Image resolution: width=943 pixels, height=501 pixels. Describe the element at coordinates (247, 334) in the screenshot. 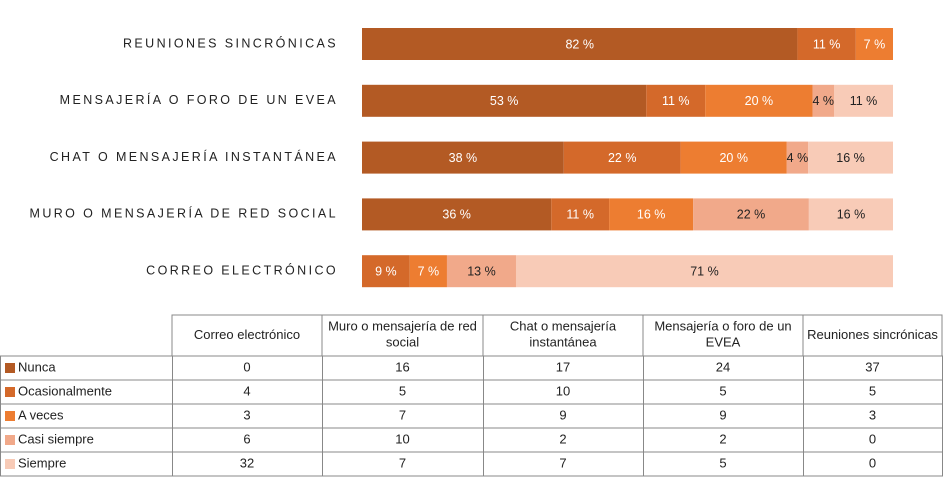

I see `table-header: Correo electrónico` at that location.